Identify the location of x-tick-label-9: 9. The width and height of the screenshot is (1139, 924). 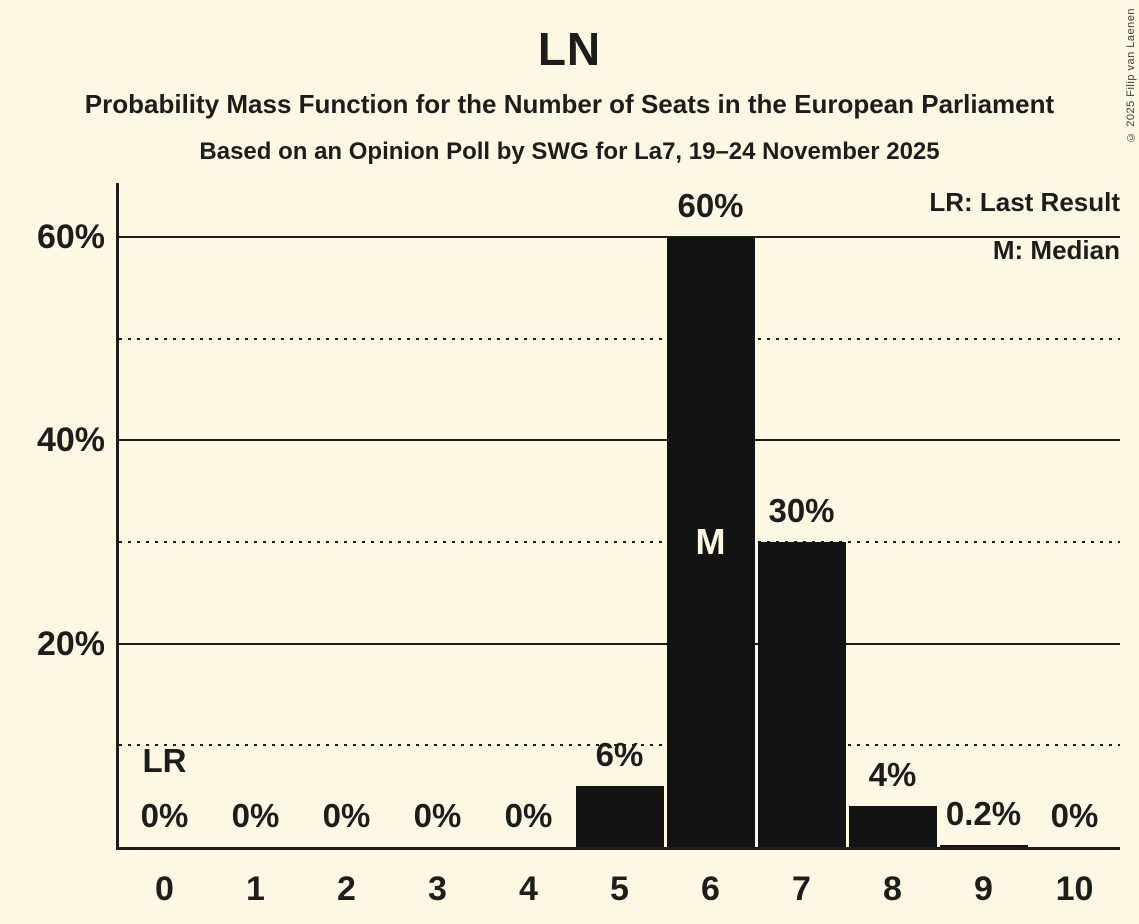
(983, 889).